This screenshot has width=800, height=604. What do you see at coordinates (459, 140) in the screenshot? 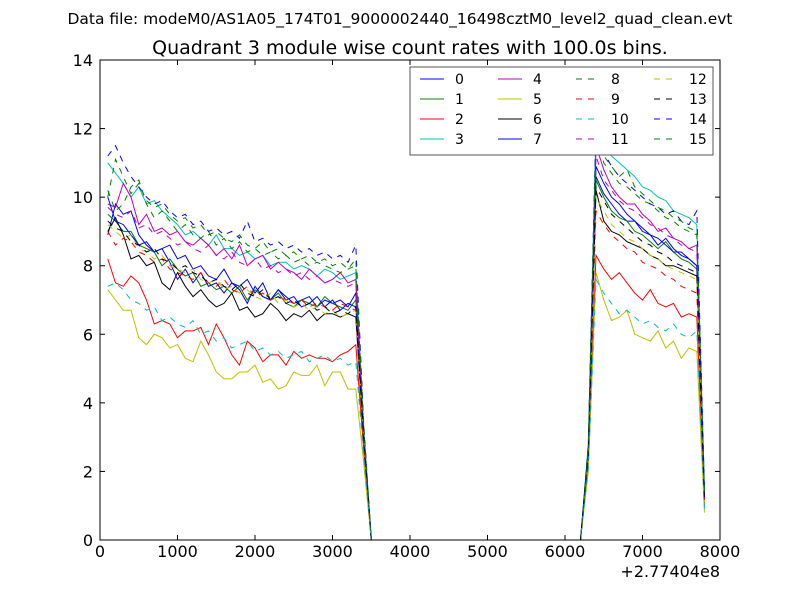
I see `legend-label-3: 3` at bounding box center [459, 140].